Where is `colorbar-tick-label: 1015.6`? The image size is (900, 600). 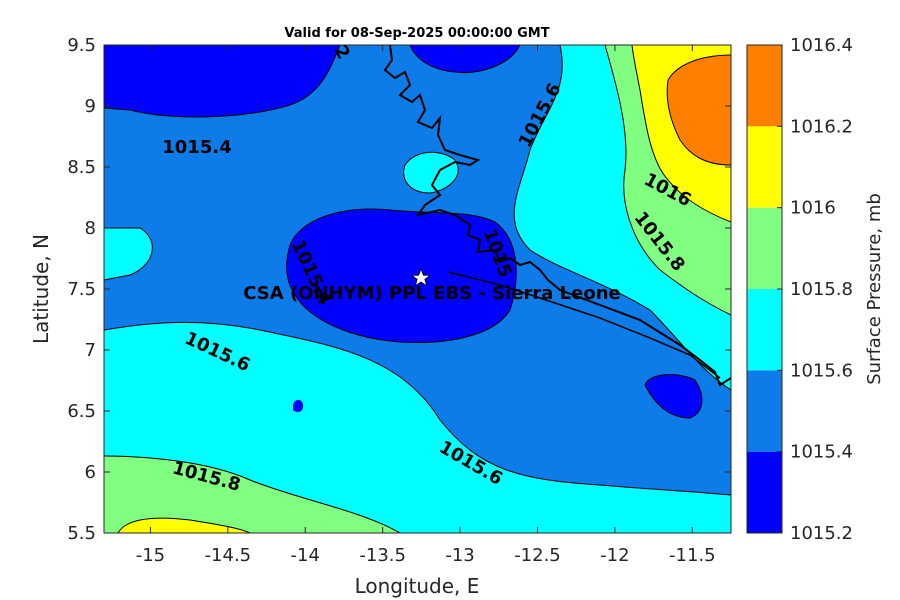
colorbar-tick-label: 1015.6 is located at coordinates (821, 370).